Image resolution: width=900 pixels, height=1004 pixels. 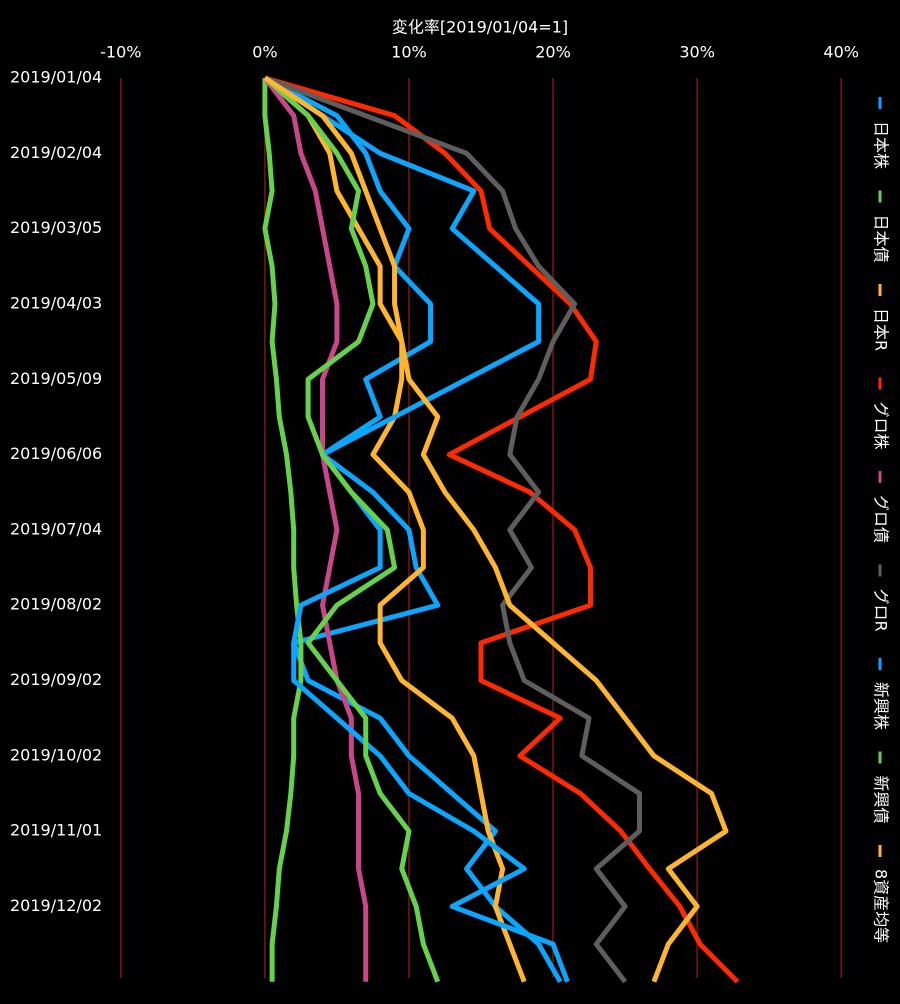 What do you see at coordinates (881, 706) in the screenshot?
I see `legend-label: 新興株` at bounding box center [881, 706].